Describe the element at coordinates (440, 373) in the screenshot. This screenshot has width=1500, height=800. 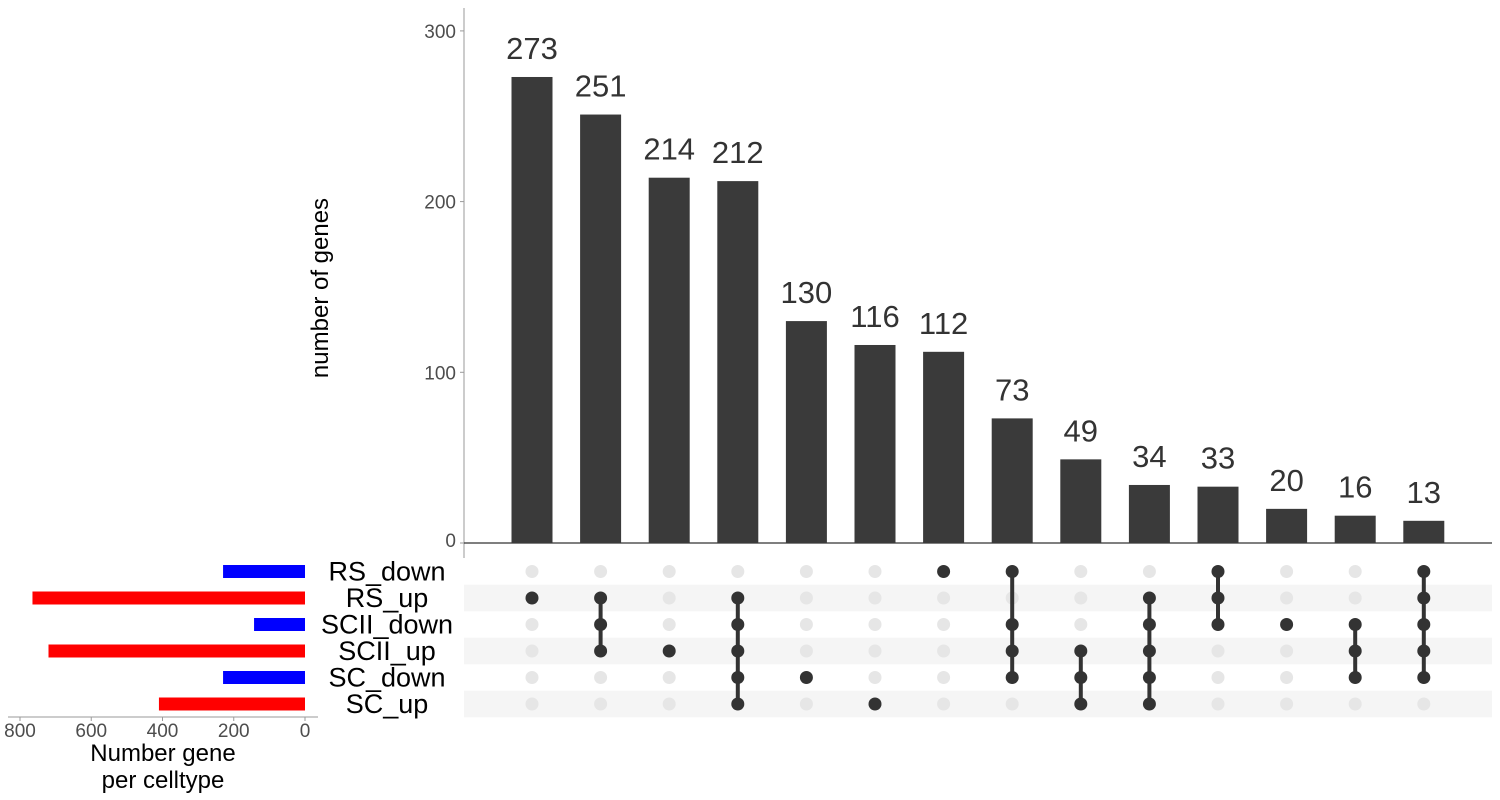
I see `y-tick-label: 100` at that location.